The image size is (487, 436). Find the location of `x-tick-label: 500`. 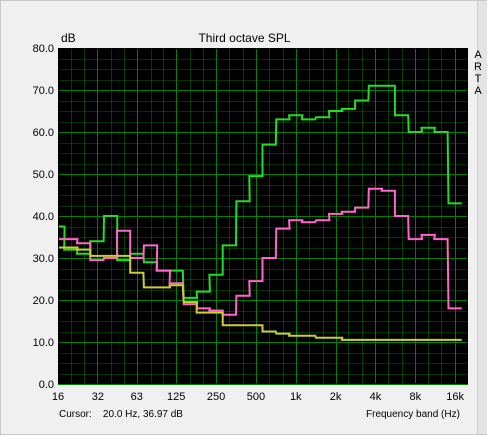

x-tick-label: 500 is located at coordinates (256, 397).